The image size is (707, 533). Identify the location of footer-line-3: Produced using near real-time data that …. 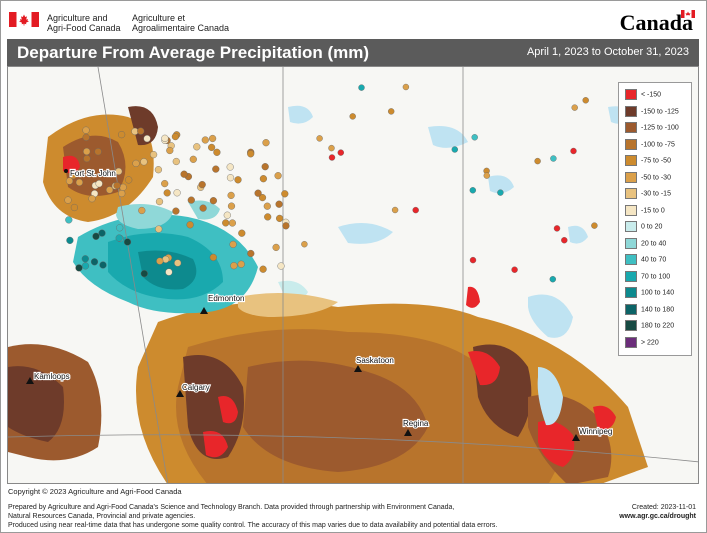
(253, 525).